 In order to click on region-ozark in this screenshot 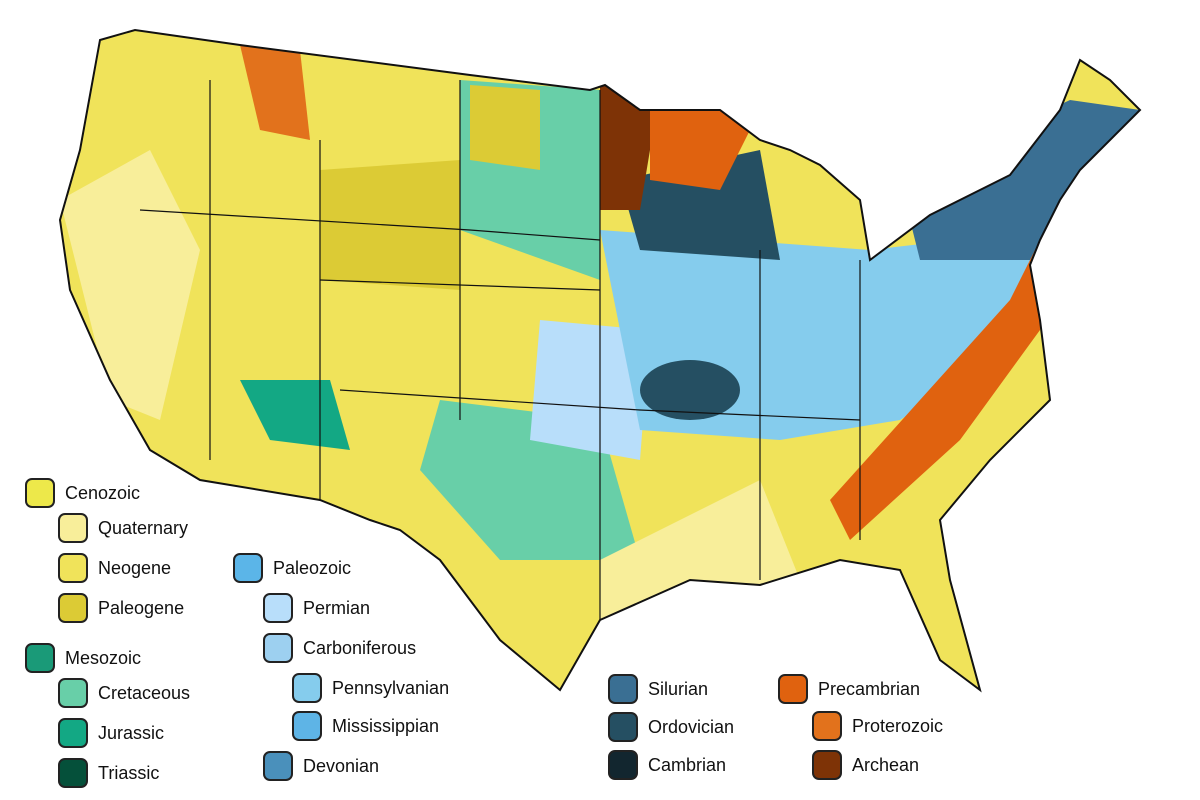, I will do `click(690, 390)`.